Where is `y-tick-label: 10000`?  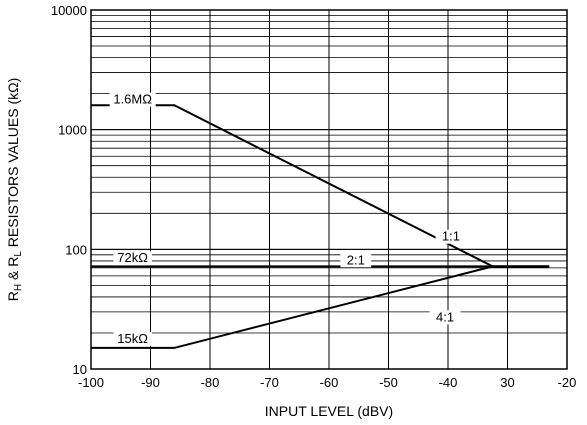
y-tick-label: 10000 is located at coordinates (69, 10).